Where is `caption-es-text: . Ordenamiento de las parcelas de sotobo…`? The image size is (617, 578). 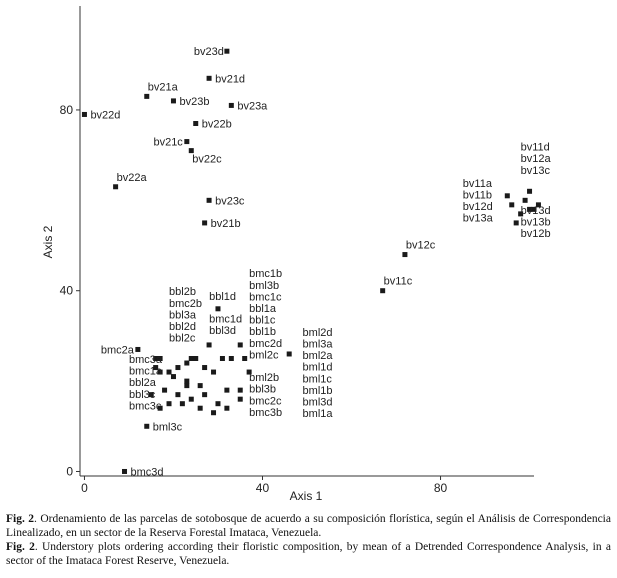
caption-es-text: . Ordenamiento de las parcelas de sotobo… is located at coordinates (308, 526).